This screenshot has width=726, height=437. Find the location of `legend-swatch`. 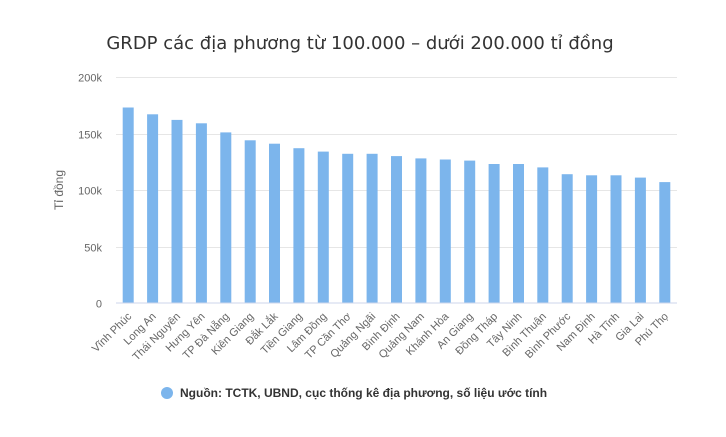

legend-swatch is located at coordinates (167, 393).